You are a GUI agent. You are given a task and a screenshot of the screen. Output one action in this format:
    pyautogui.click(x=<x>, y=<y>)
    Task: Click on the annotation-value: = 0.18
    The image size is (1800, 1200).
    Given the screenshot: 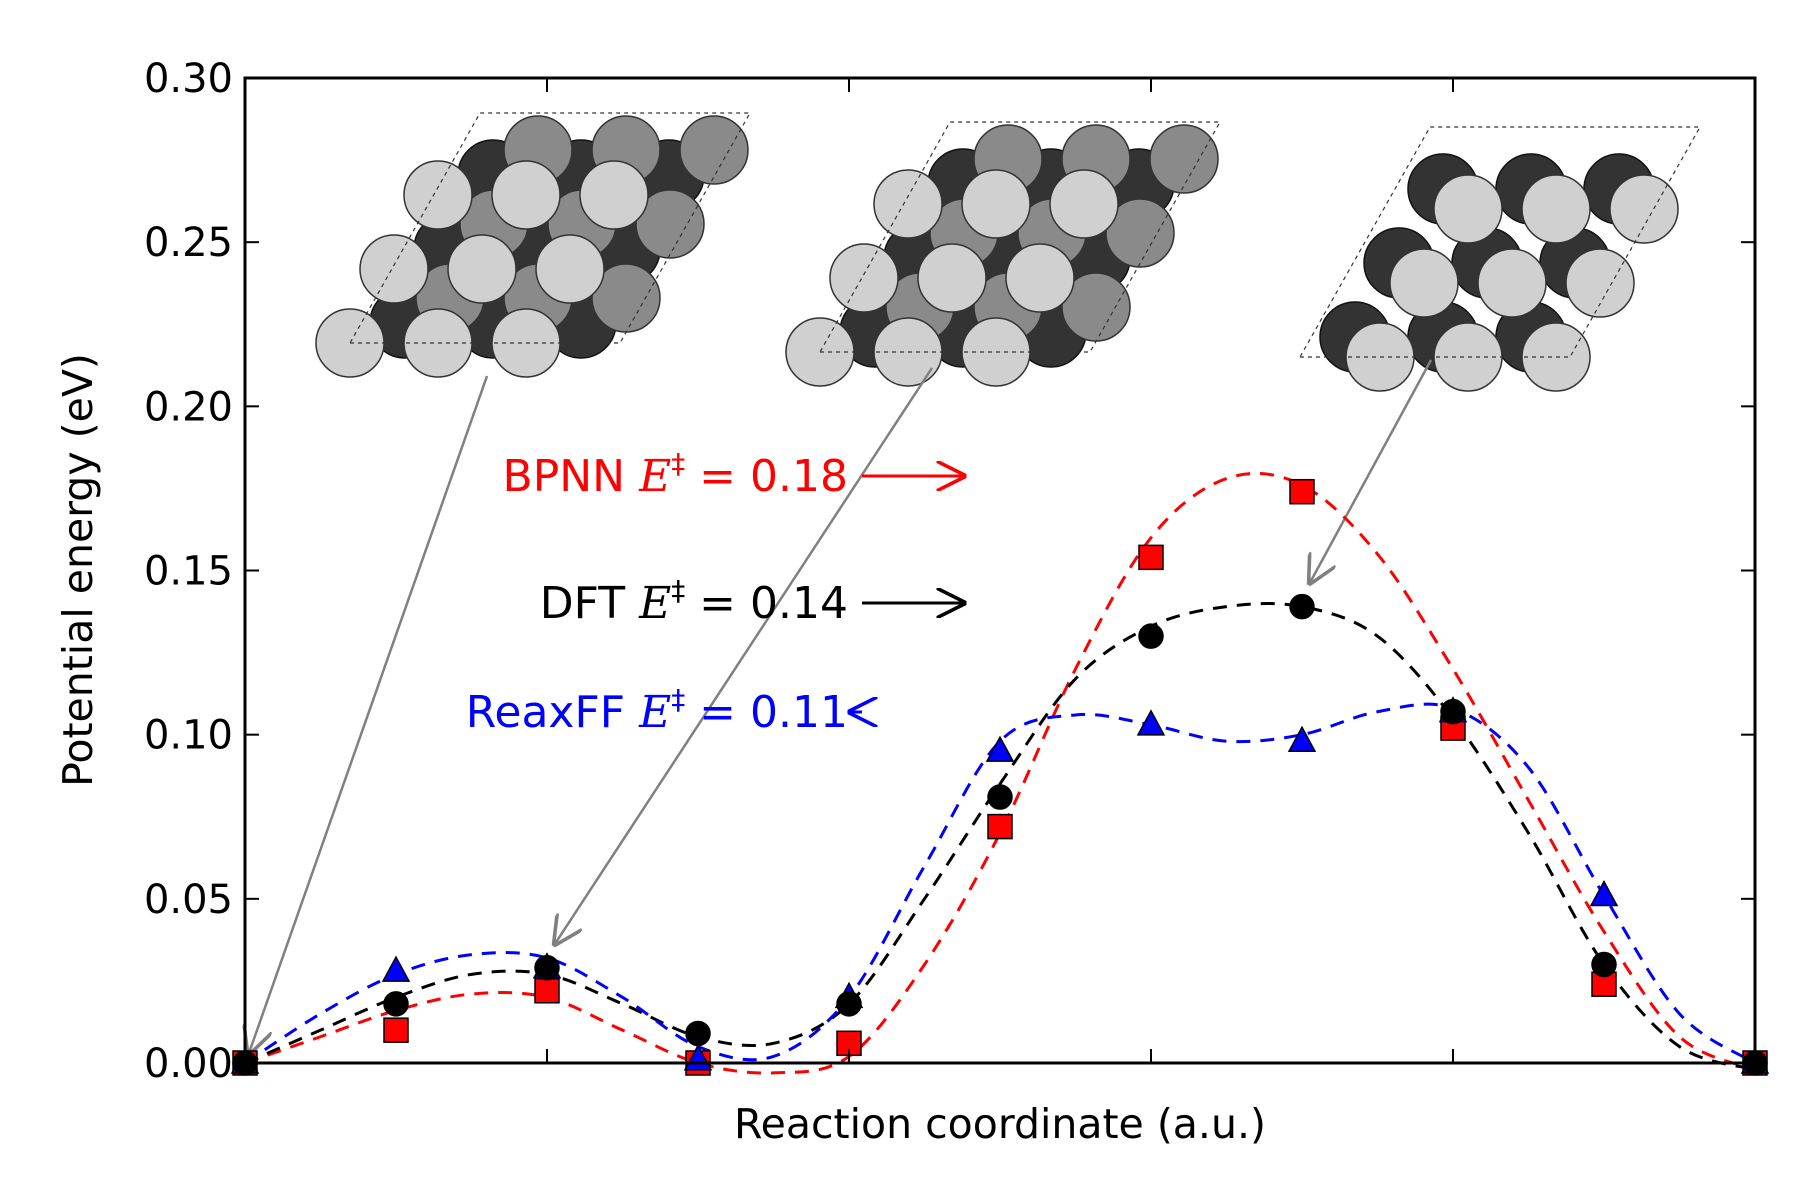 What is the action you would take?
    pyautogui.click(x=766, y=476)
    